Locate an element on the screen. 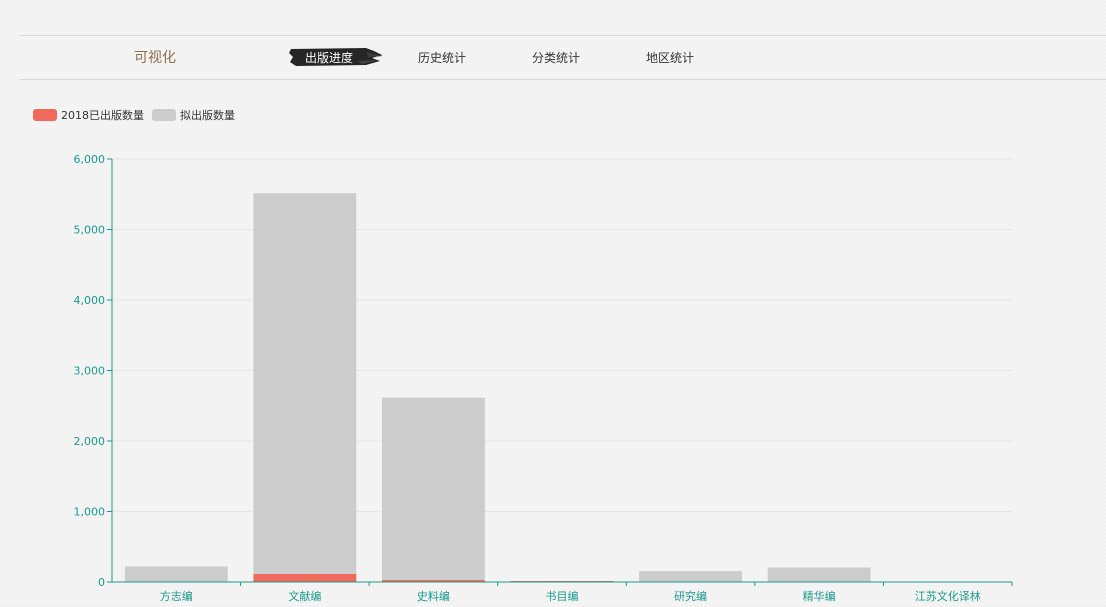 This screenshot has height=607, width=1106. y-tick-label: 0 is located at coordinates (101, 582).